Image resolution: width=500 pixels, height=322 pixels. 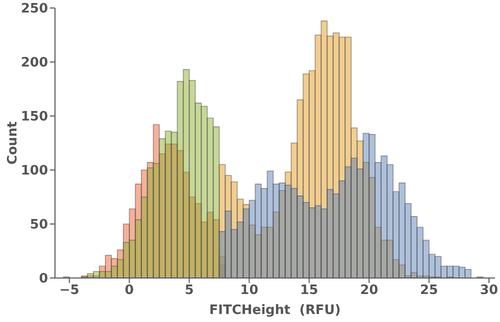 I want to click on y-tick-label: 250, so click(x=34, y=9).